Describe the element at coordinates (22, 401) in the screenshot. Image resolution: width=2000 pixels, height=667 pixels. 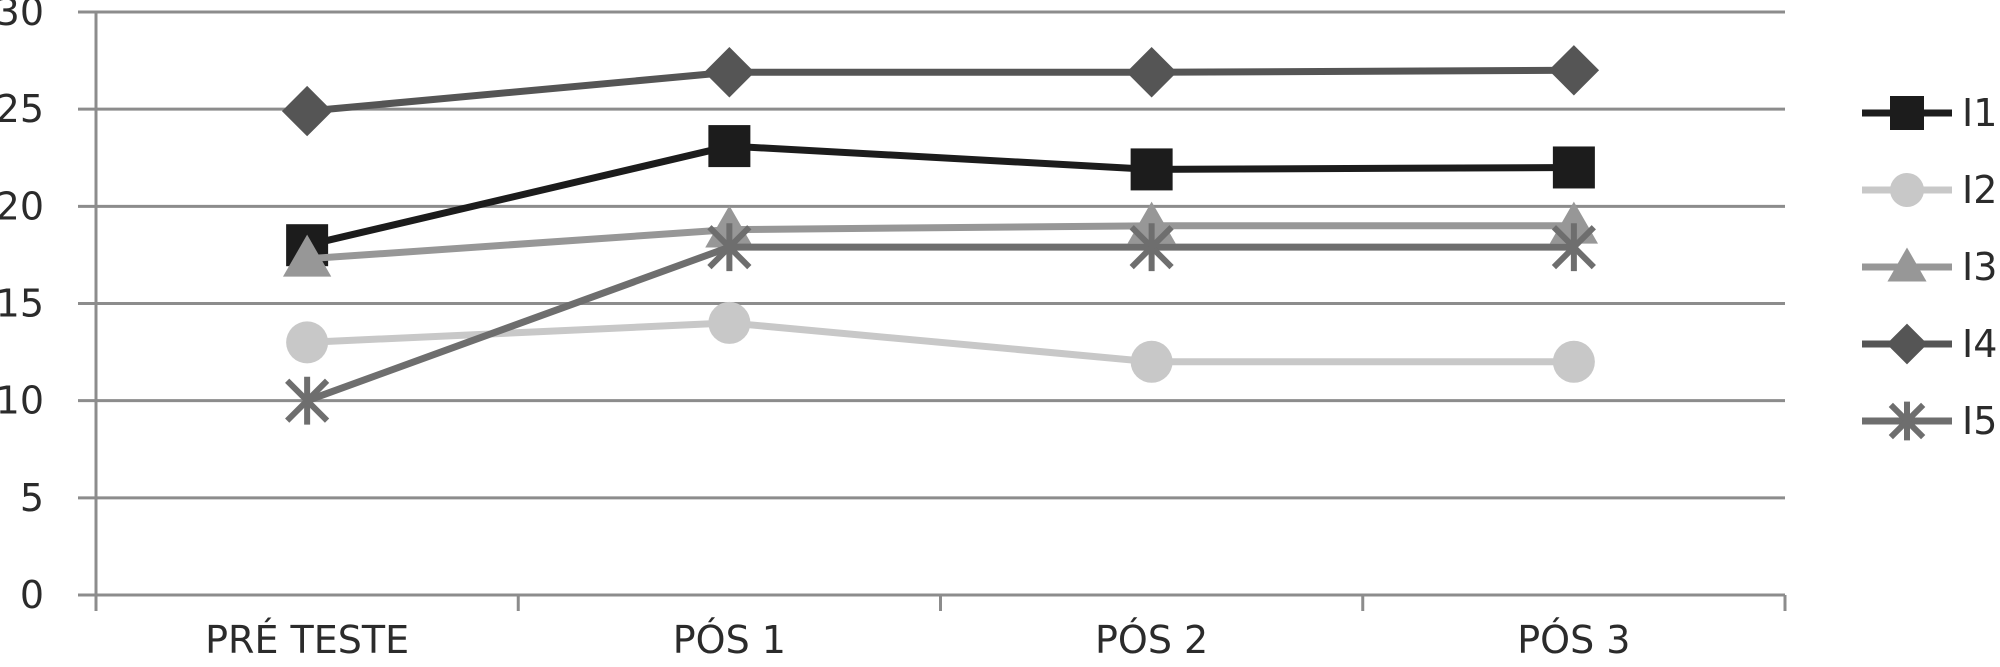
I see `y-tick-label: 10` at that location.